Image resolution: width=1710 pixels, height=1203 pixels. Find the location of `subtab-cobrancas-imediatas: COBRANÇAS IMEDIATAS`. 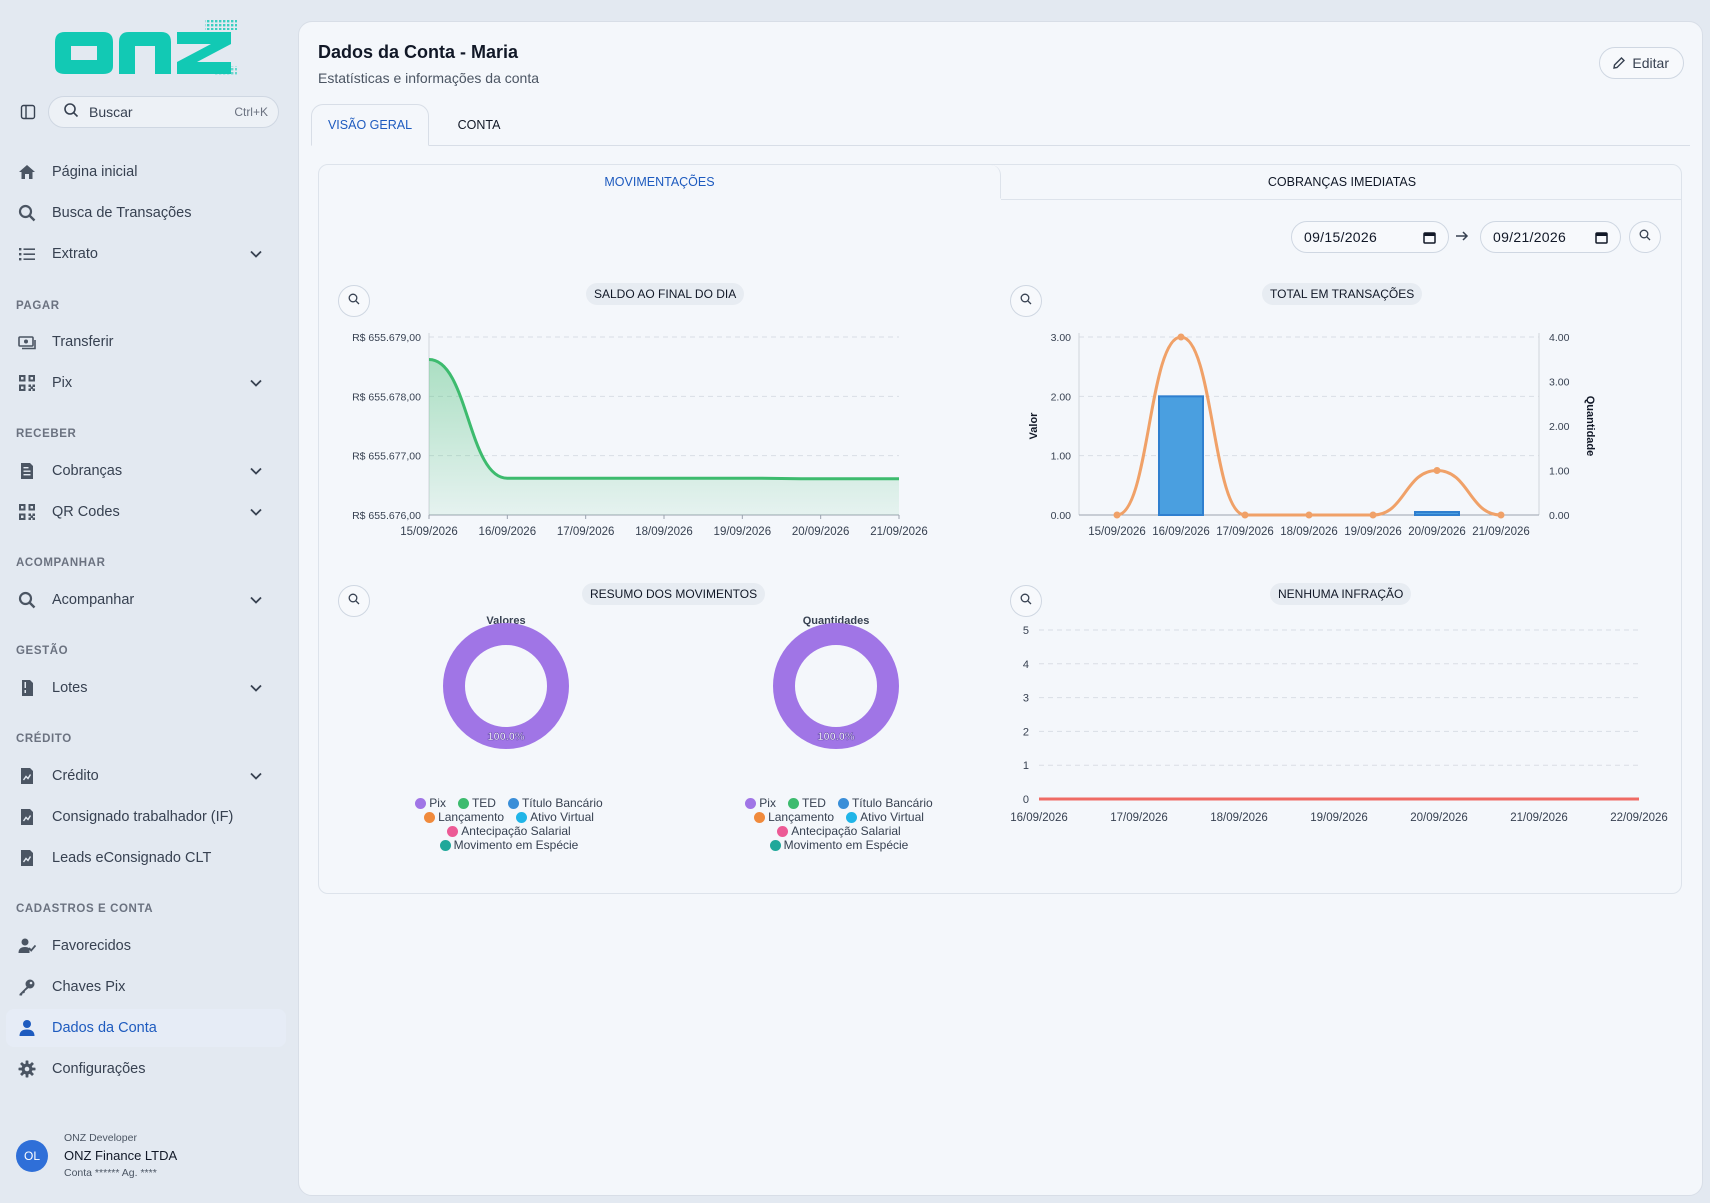

subtab-cobrancas-imediatas: COBRANÇAS IMEDIATAS is located at coordinates (1342, 182).